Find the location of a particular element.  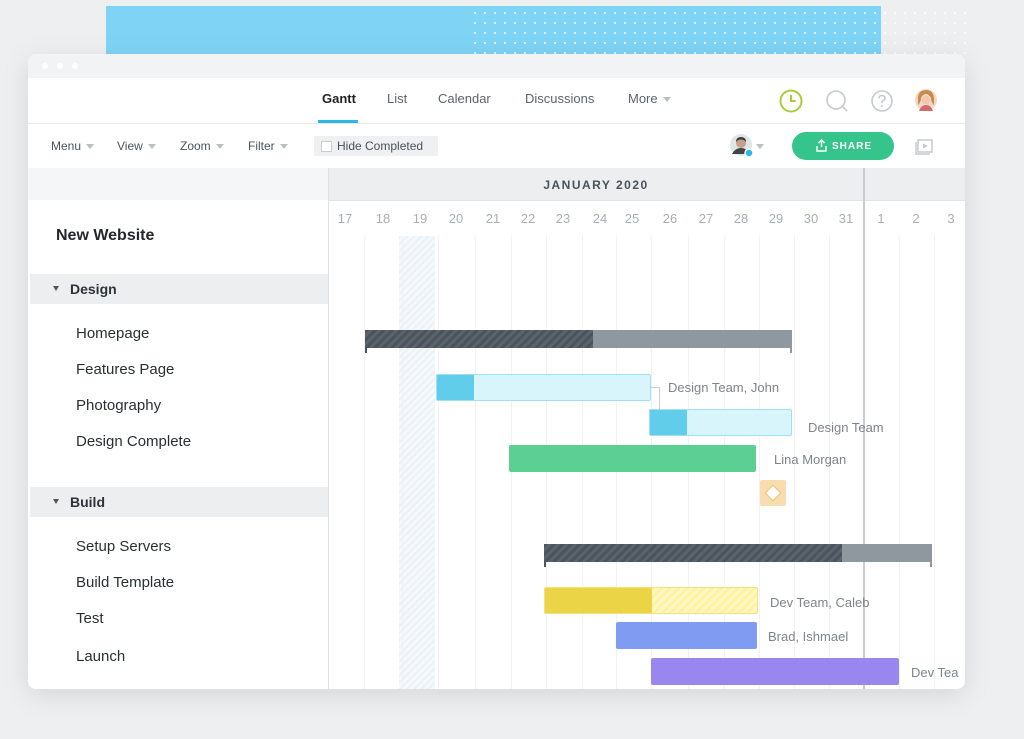

day-number: 28 is located at coordinates (741, 218).